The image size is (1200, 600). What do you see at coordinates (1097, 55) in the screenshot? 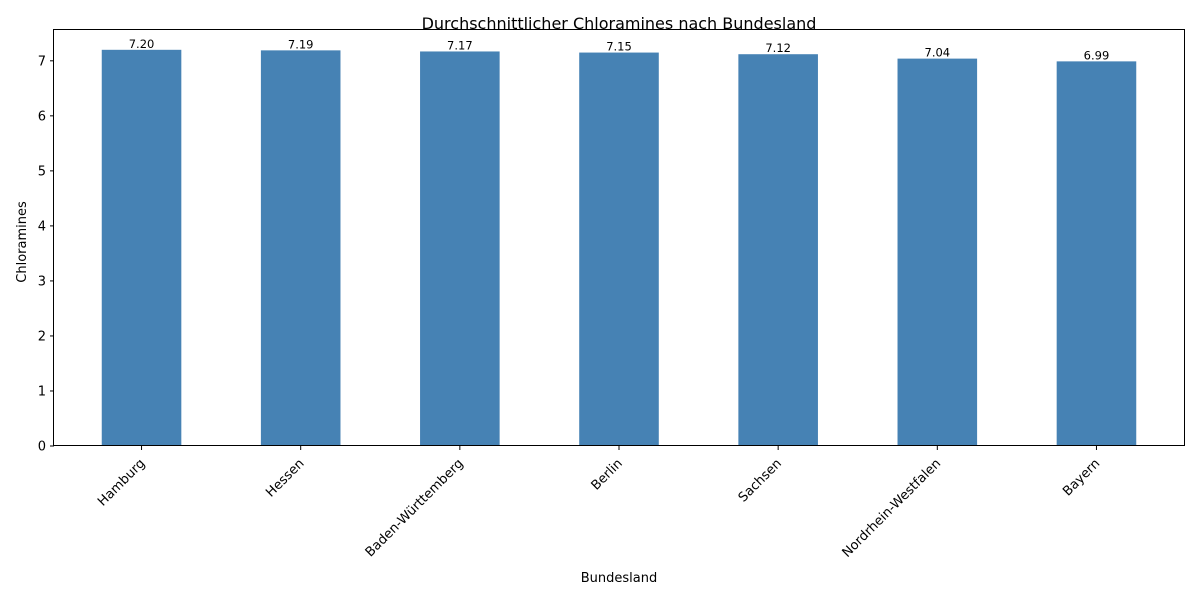
I see `data-label: 6.99` at bounding box center [1097, 55].